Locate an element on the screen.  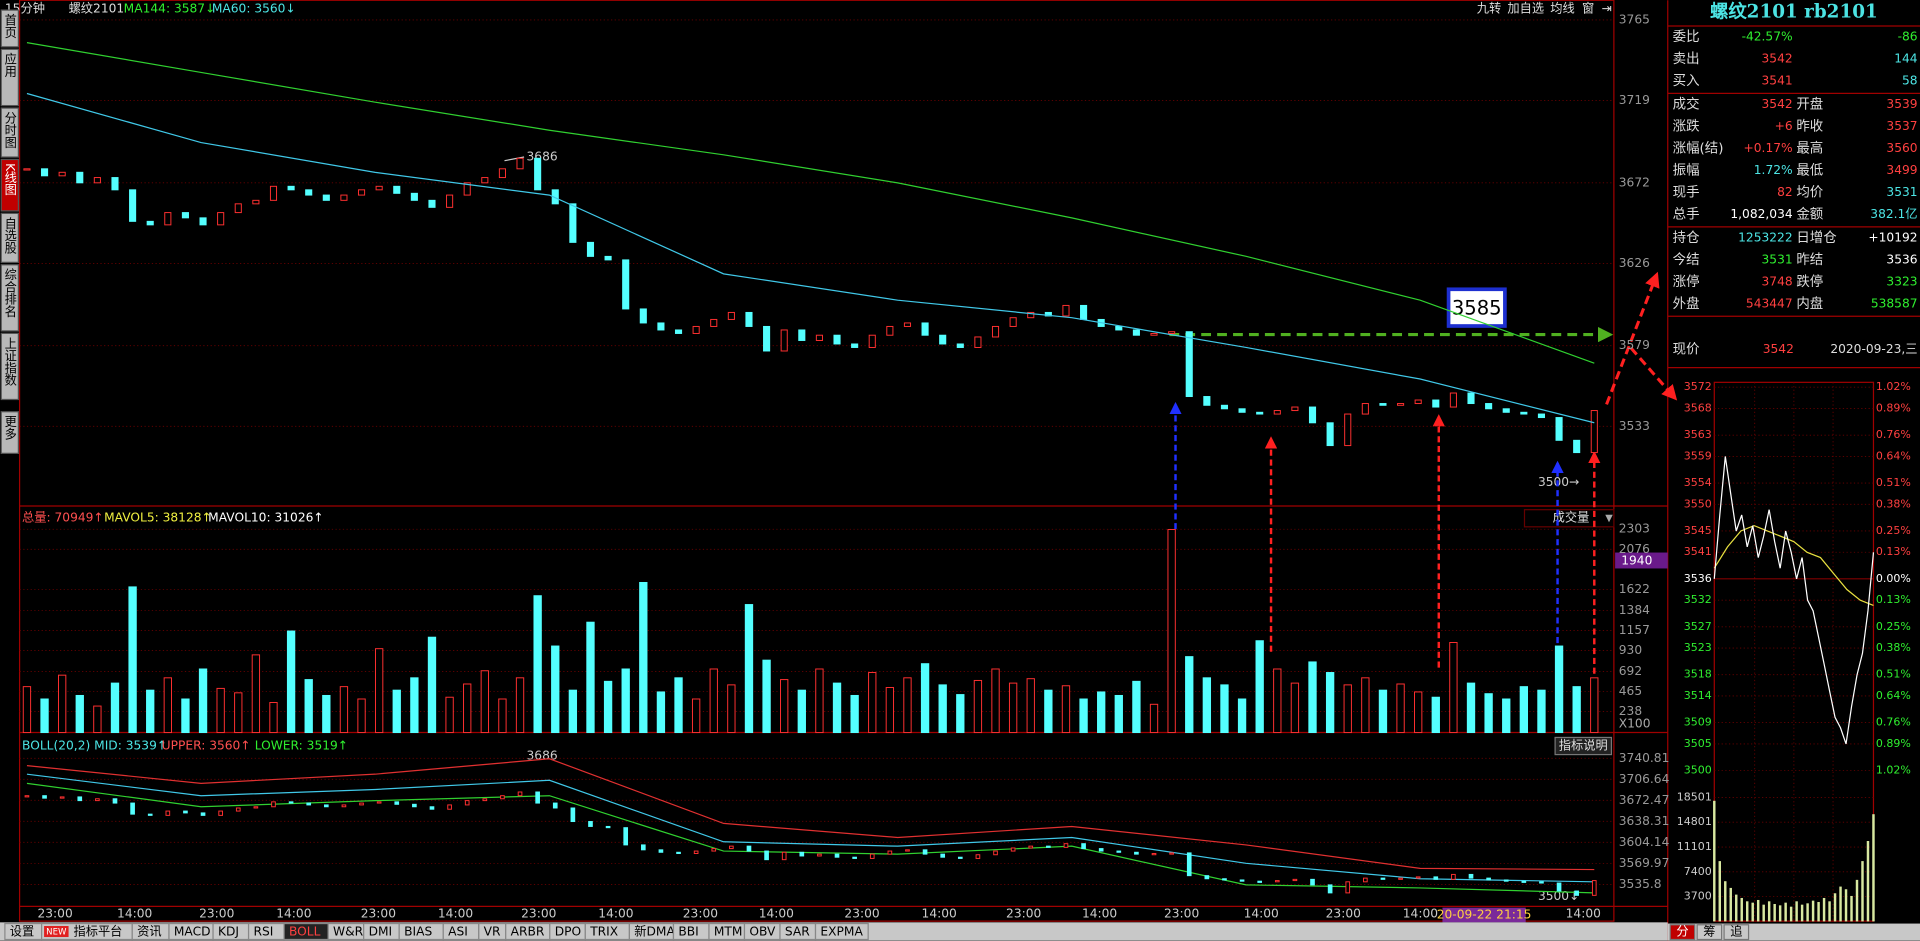
sidebar-tab-label: 自选股 is located at coordinates (10, 235).